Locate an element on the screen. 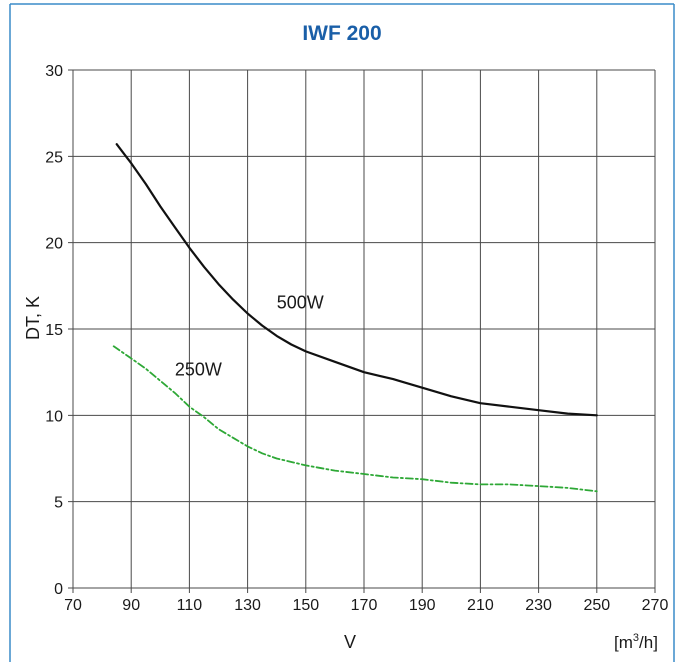 This screenshot has height=662, width=678. y-tick-label: 15 is located at coordinates (54, 330).